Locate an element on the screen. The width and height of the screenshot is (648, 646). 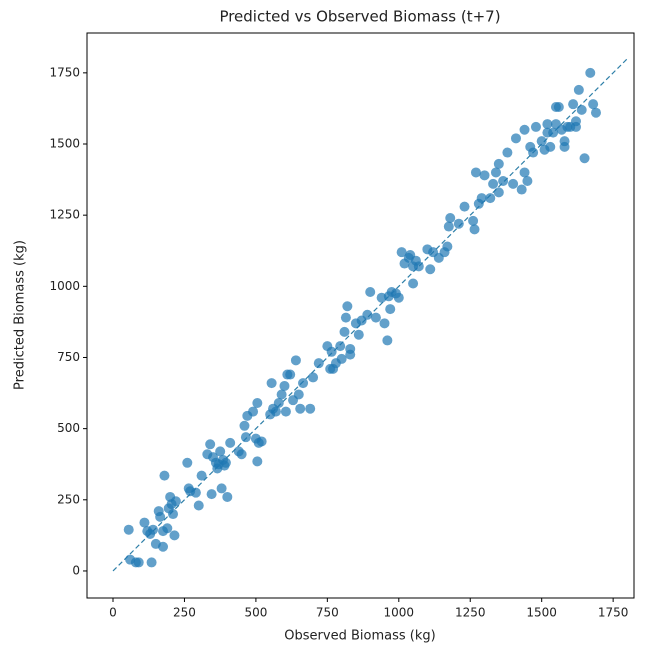
x-axis-label: Observed Biomass (kg) is located at coordinates (359, 636).